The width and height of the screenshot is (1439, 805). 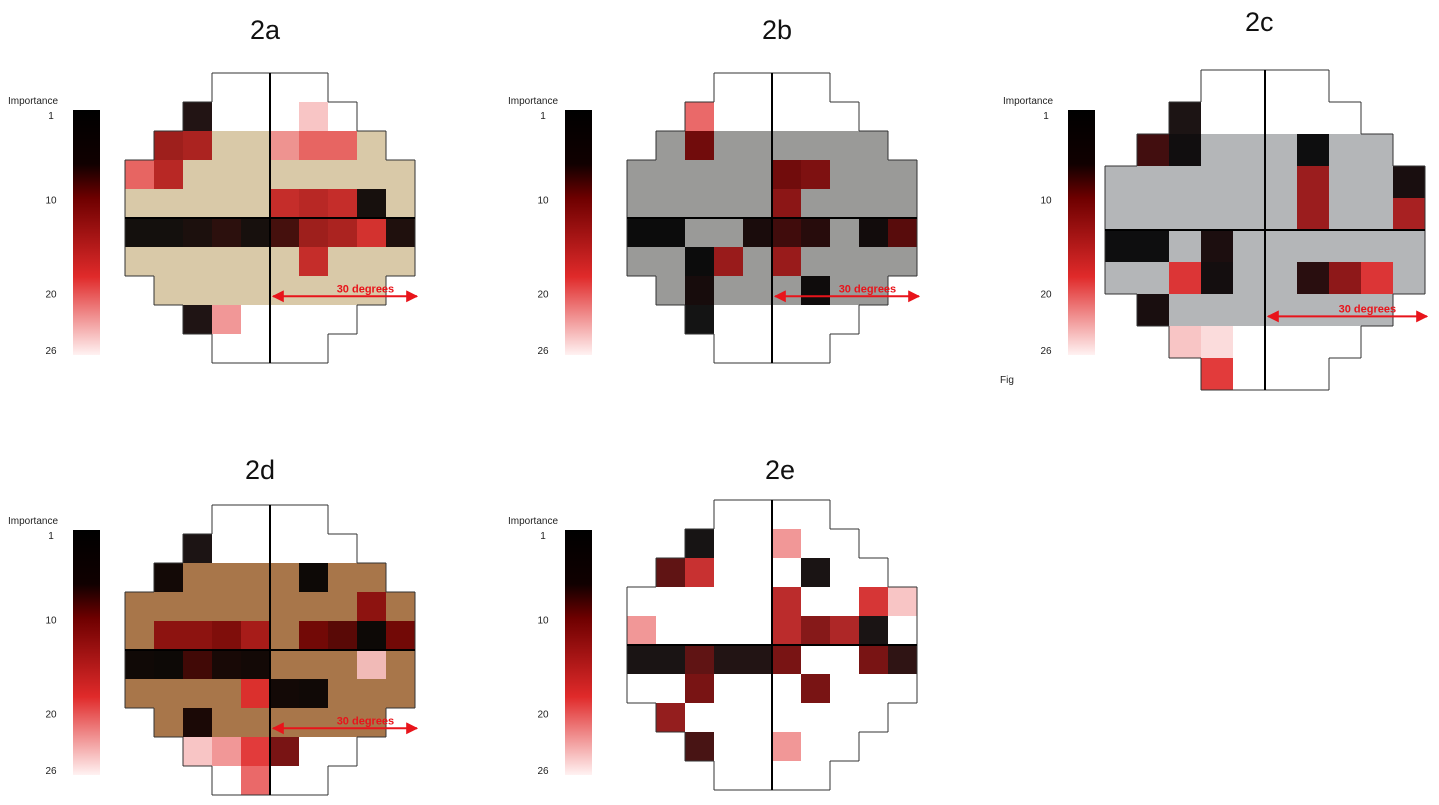 I want to click on colorbar-tick: 10, so click(x=543, y=201).